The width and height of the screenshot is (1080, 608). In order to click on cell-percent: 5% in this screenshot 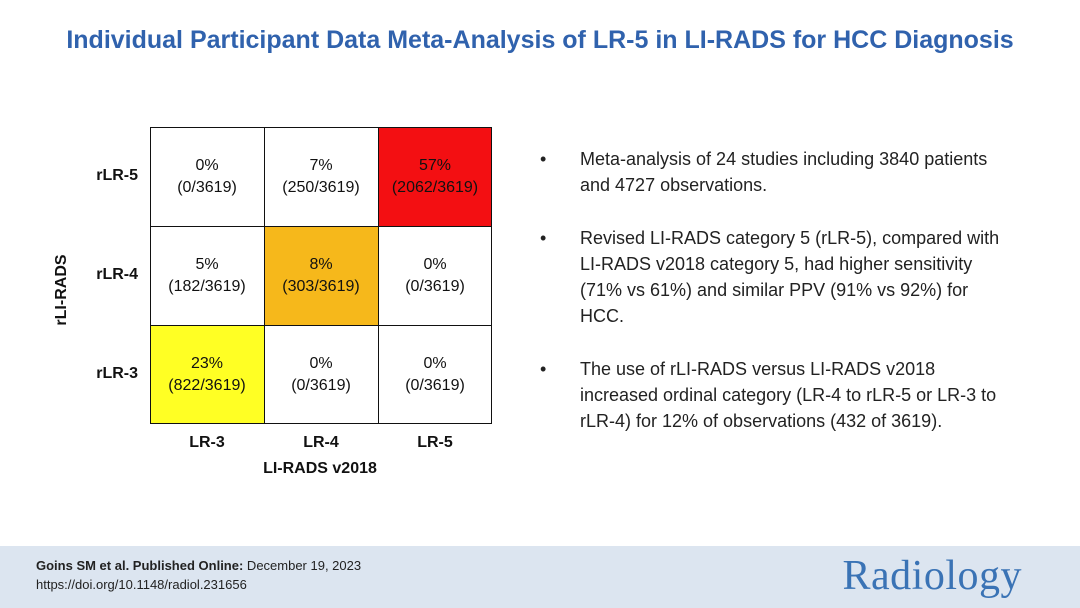, I will do `click(207, 264)`.